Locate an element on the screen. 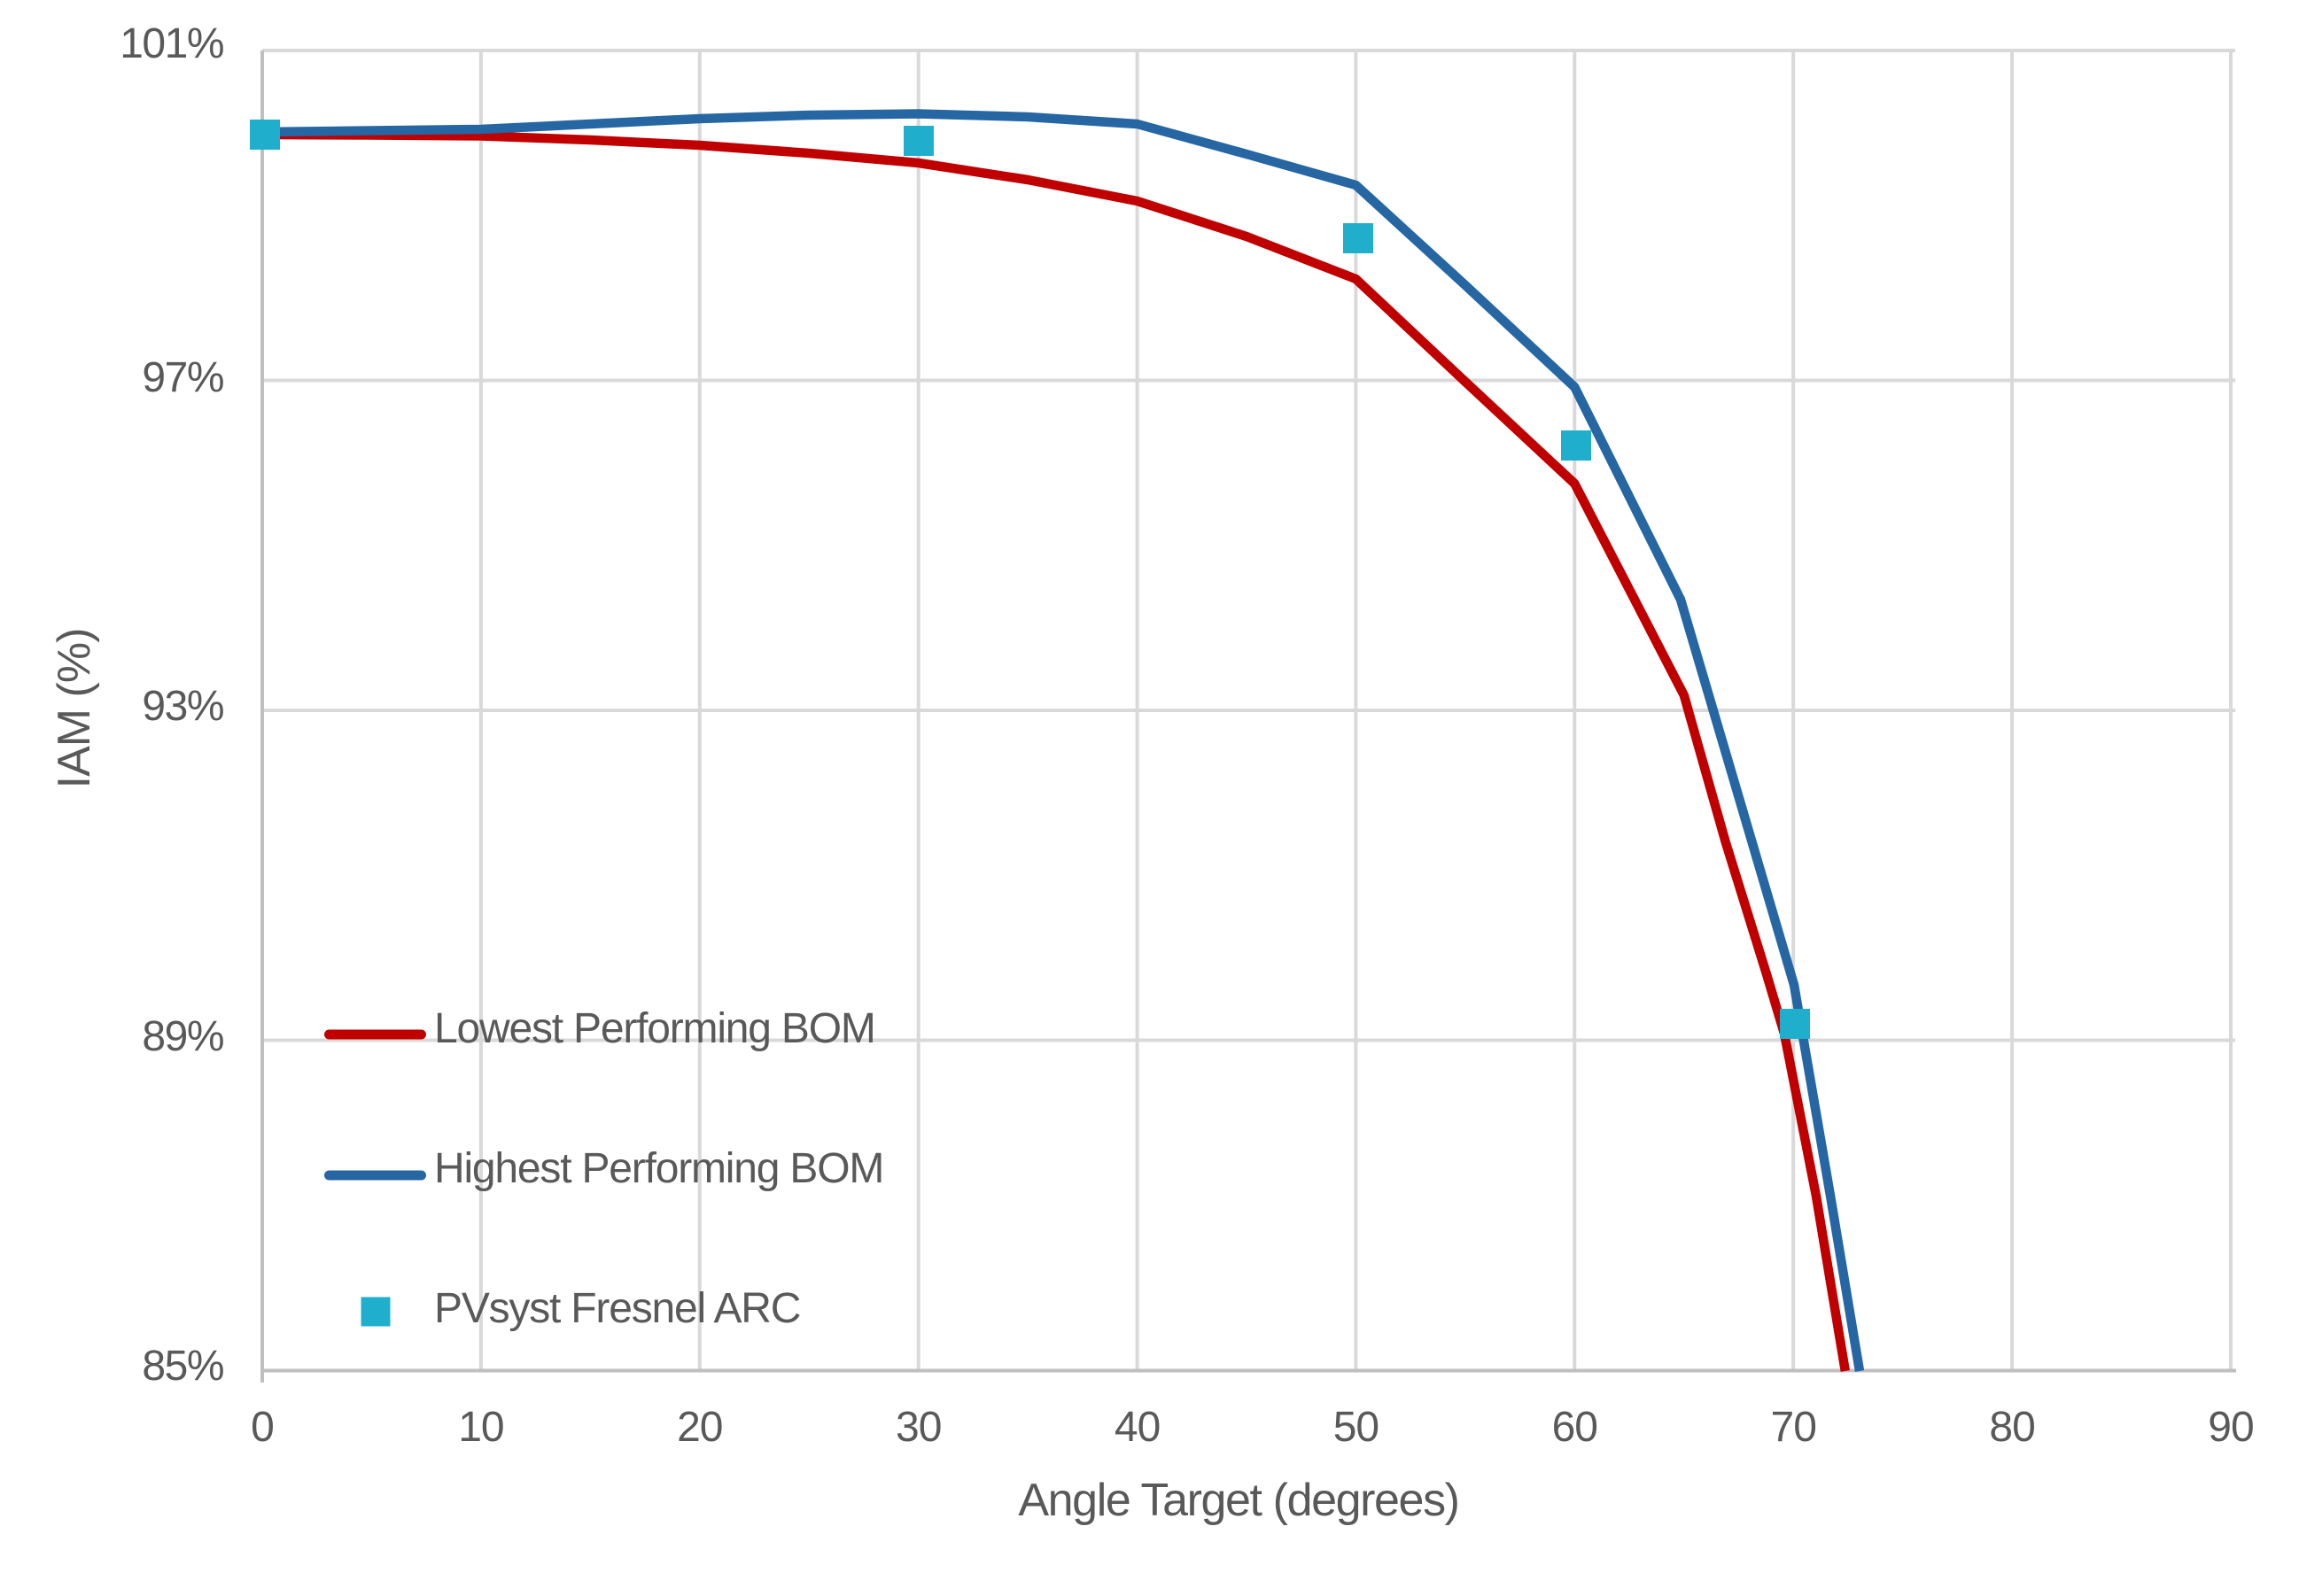 This screenshot has width=2307, height=1596. svg-text: Highest Performing BOM is located at coordinates (658, 1168).